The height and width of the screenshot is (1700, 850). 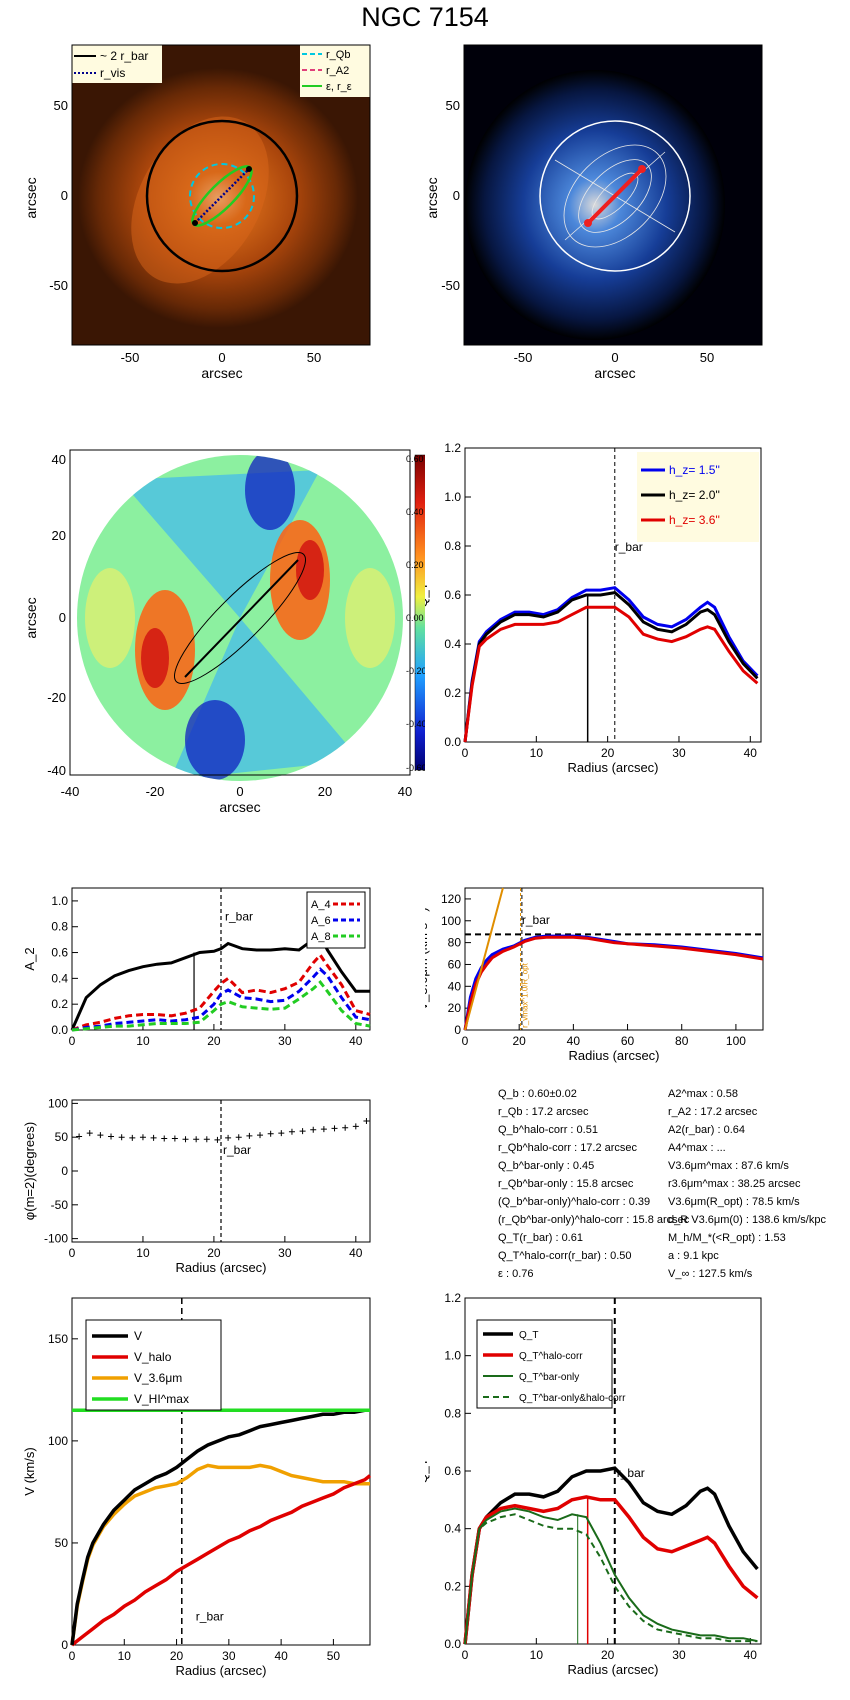 What do you see at coordinates (452, 1529) in the screenshot?
I see `y-tick-label: 0.4` at bounding box center [452, 1529].